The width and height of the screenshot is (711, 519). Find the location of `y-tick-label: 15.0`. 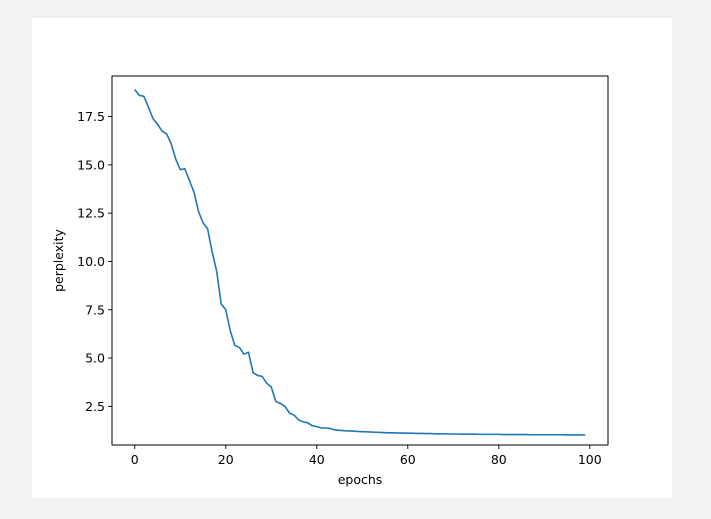

y-tick-label: 15.0 is located at coordinates (91, 164).